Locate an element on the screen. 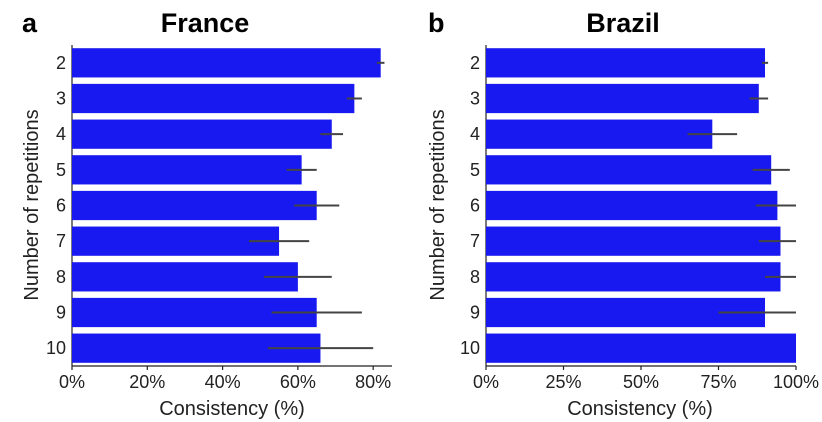 The image size is (822, 422). panel-b-y-tick-label: 8 is located at coordinates (475, 277).